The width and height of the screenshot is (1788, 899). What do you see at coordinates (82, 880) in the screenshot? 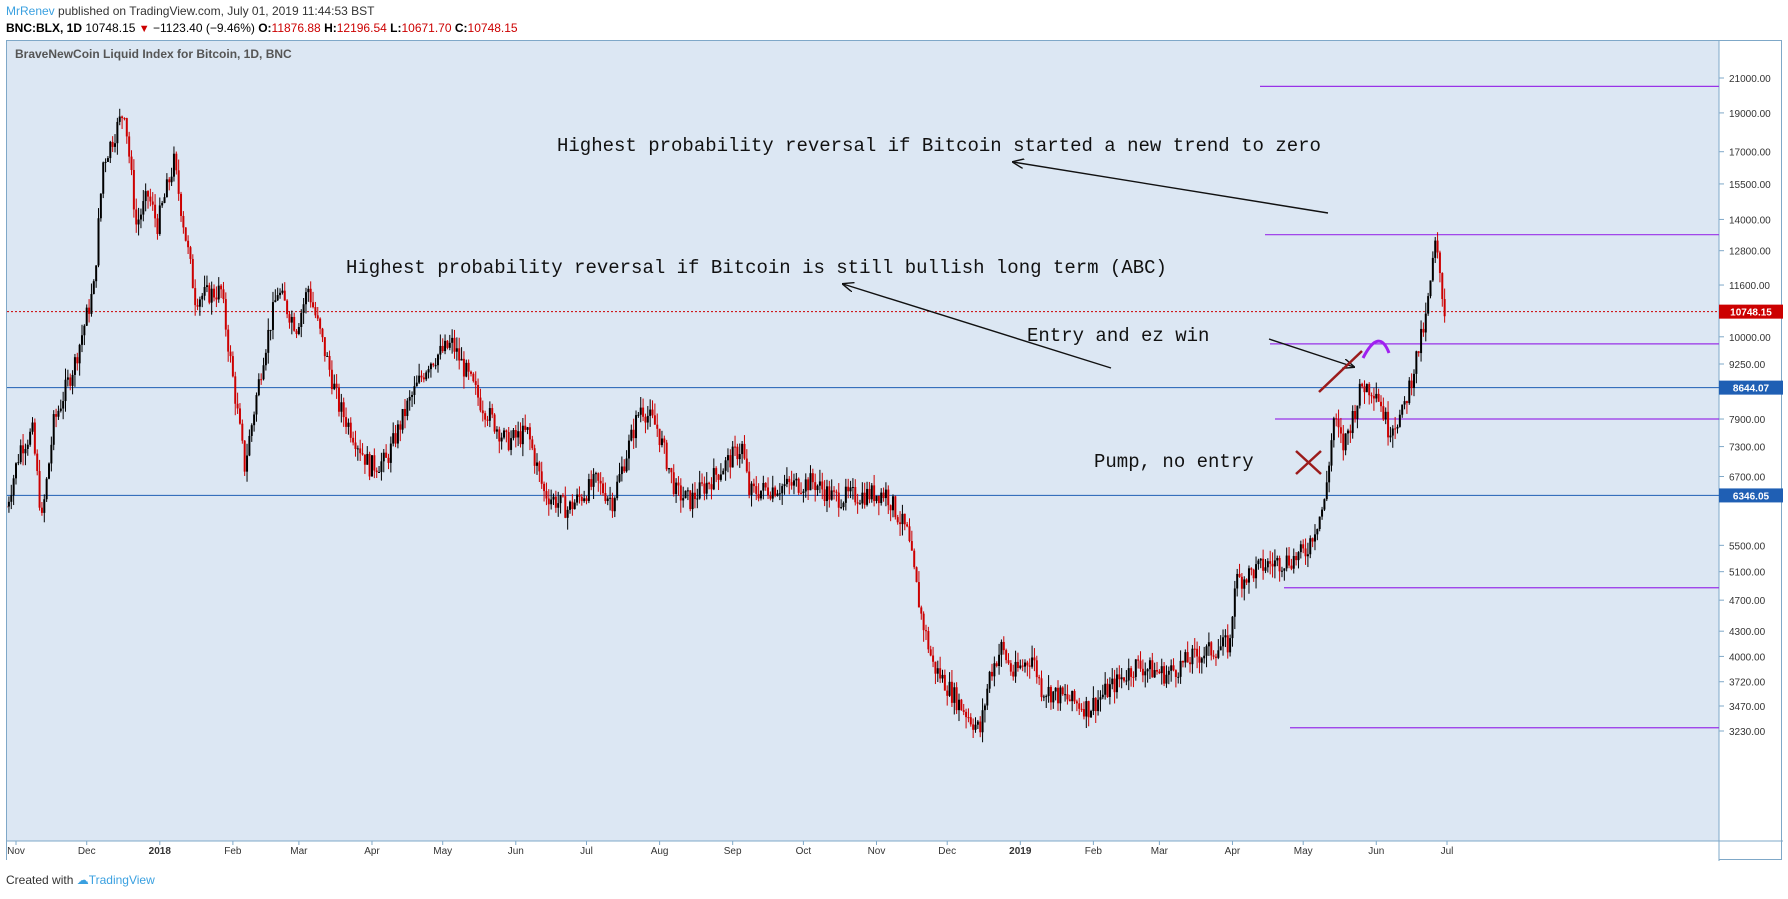
I see `tradingview-logo-icon: ☁` at bounding box center [82, 880].